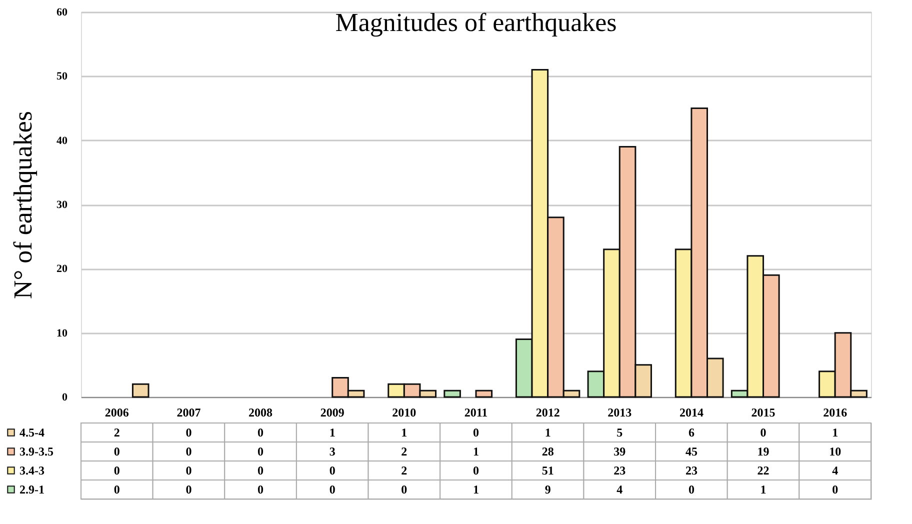 This screenshot has width=912, height=524. Describe the element at coordinates (37, 451) in the screenshot. I see `legend-label: 3.9-3.5` at that location.